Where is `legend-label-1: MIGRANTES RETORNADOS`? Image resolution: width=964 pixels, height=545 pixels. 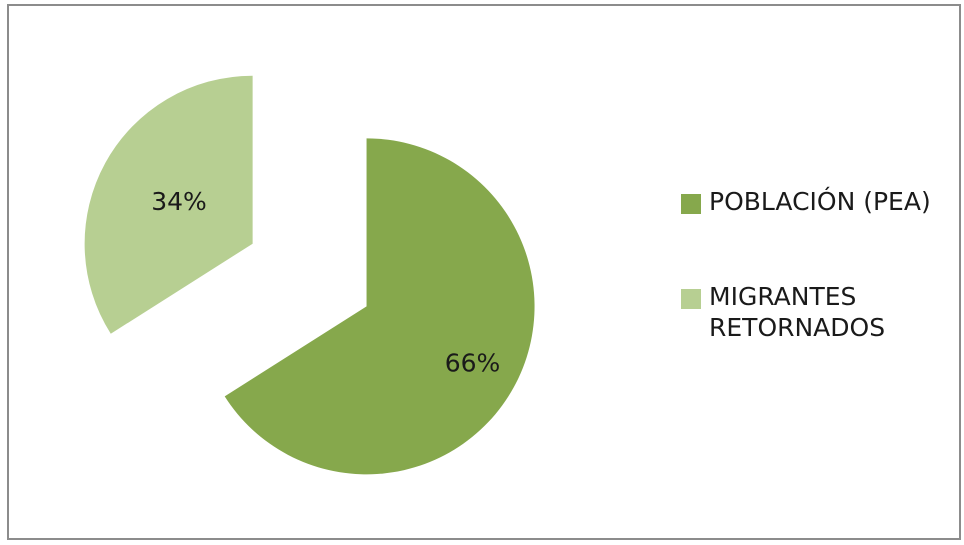 legend-label-1: MIGRANTES RETORNADOS is located at coordinates (797, 312).